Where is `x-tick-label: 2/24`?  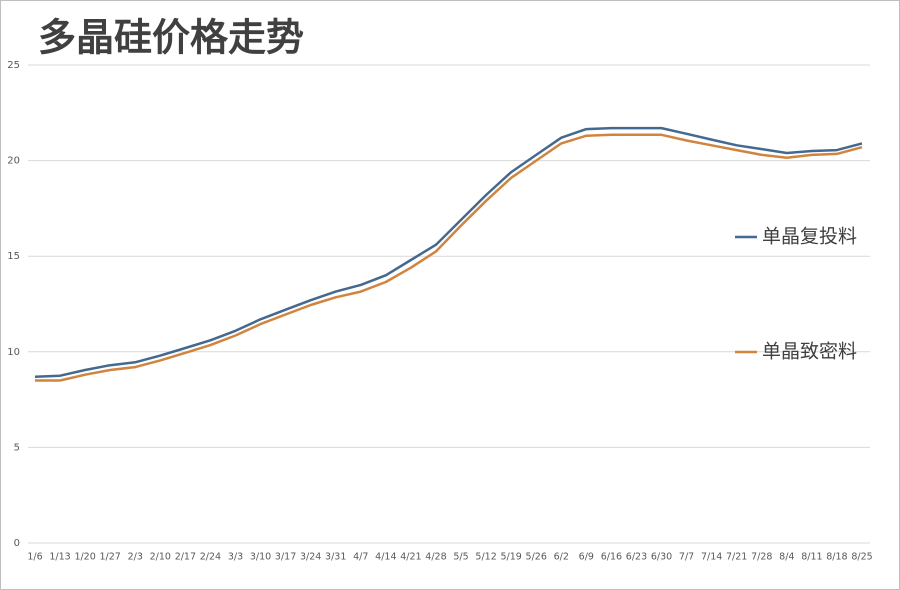
x-tick-label: 2/24 is located at coordinates (210, 557).